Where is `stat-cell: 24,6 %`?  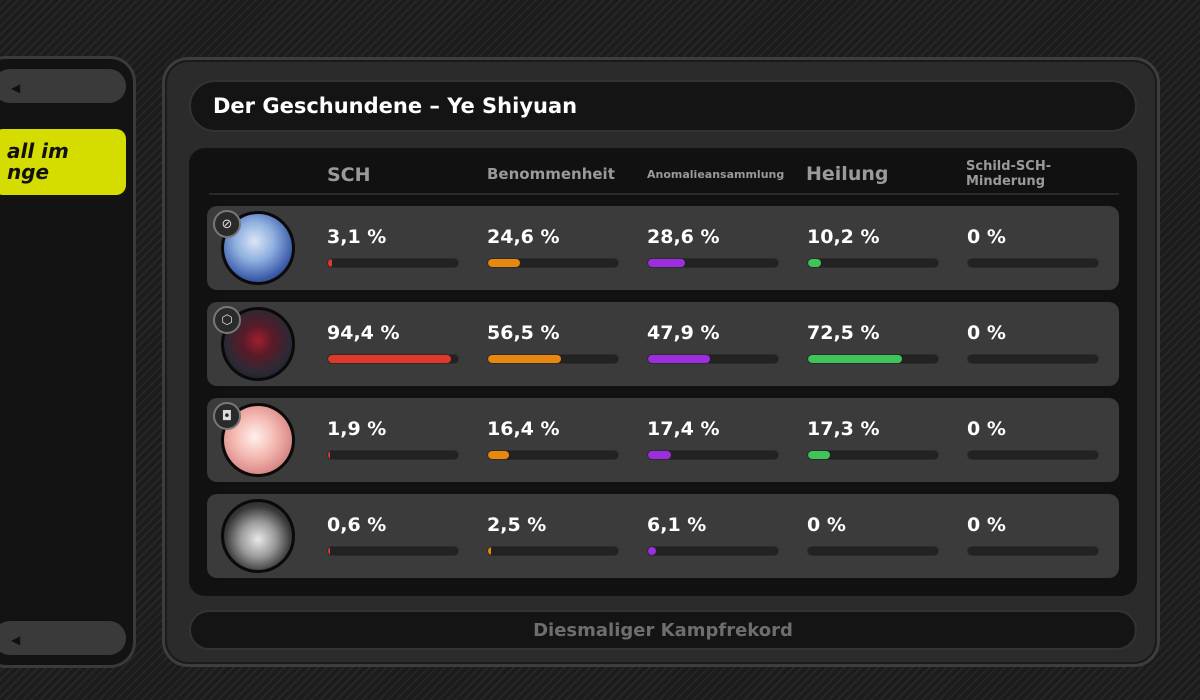
stat-cell: 24,6 % is located at coordinates (553, 247).